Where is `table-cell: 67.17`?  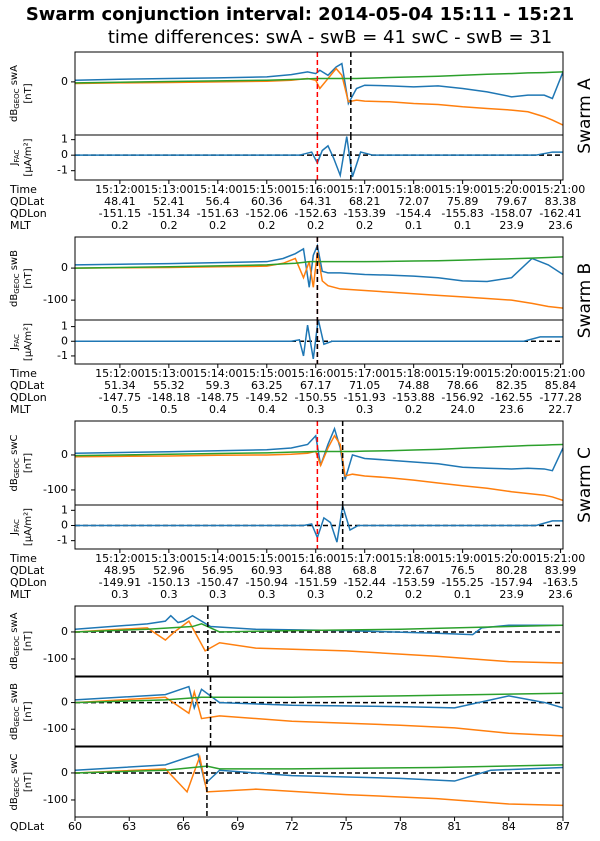 table-cell: 67.17 is located at coordinates (316, 385).